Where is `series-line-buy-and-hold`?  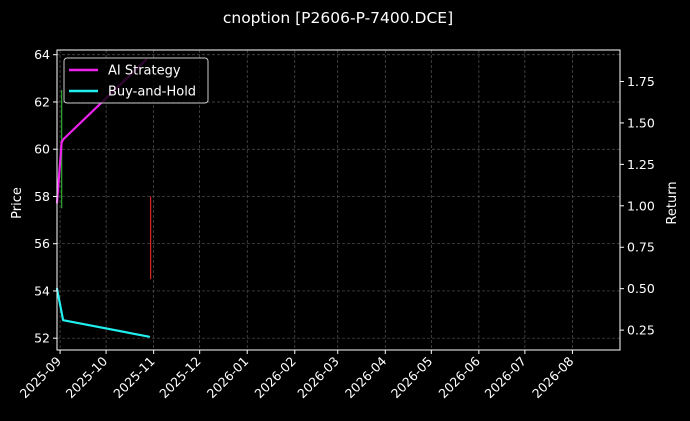
series-line-buy-and-hold is located at coordinates (103, 312).